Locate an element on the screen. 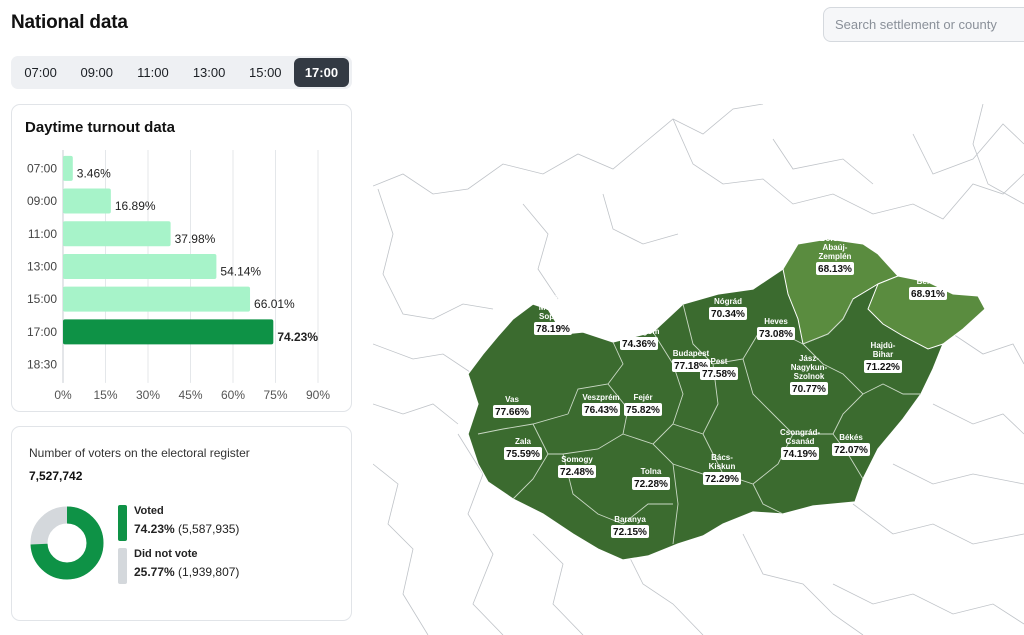  county-label: Nógrád 70.34% is located at coordinates (728, 308).